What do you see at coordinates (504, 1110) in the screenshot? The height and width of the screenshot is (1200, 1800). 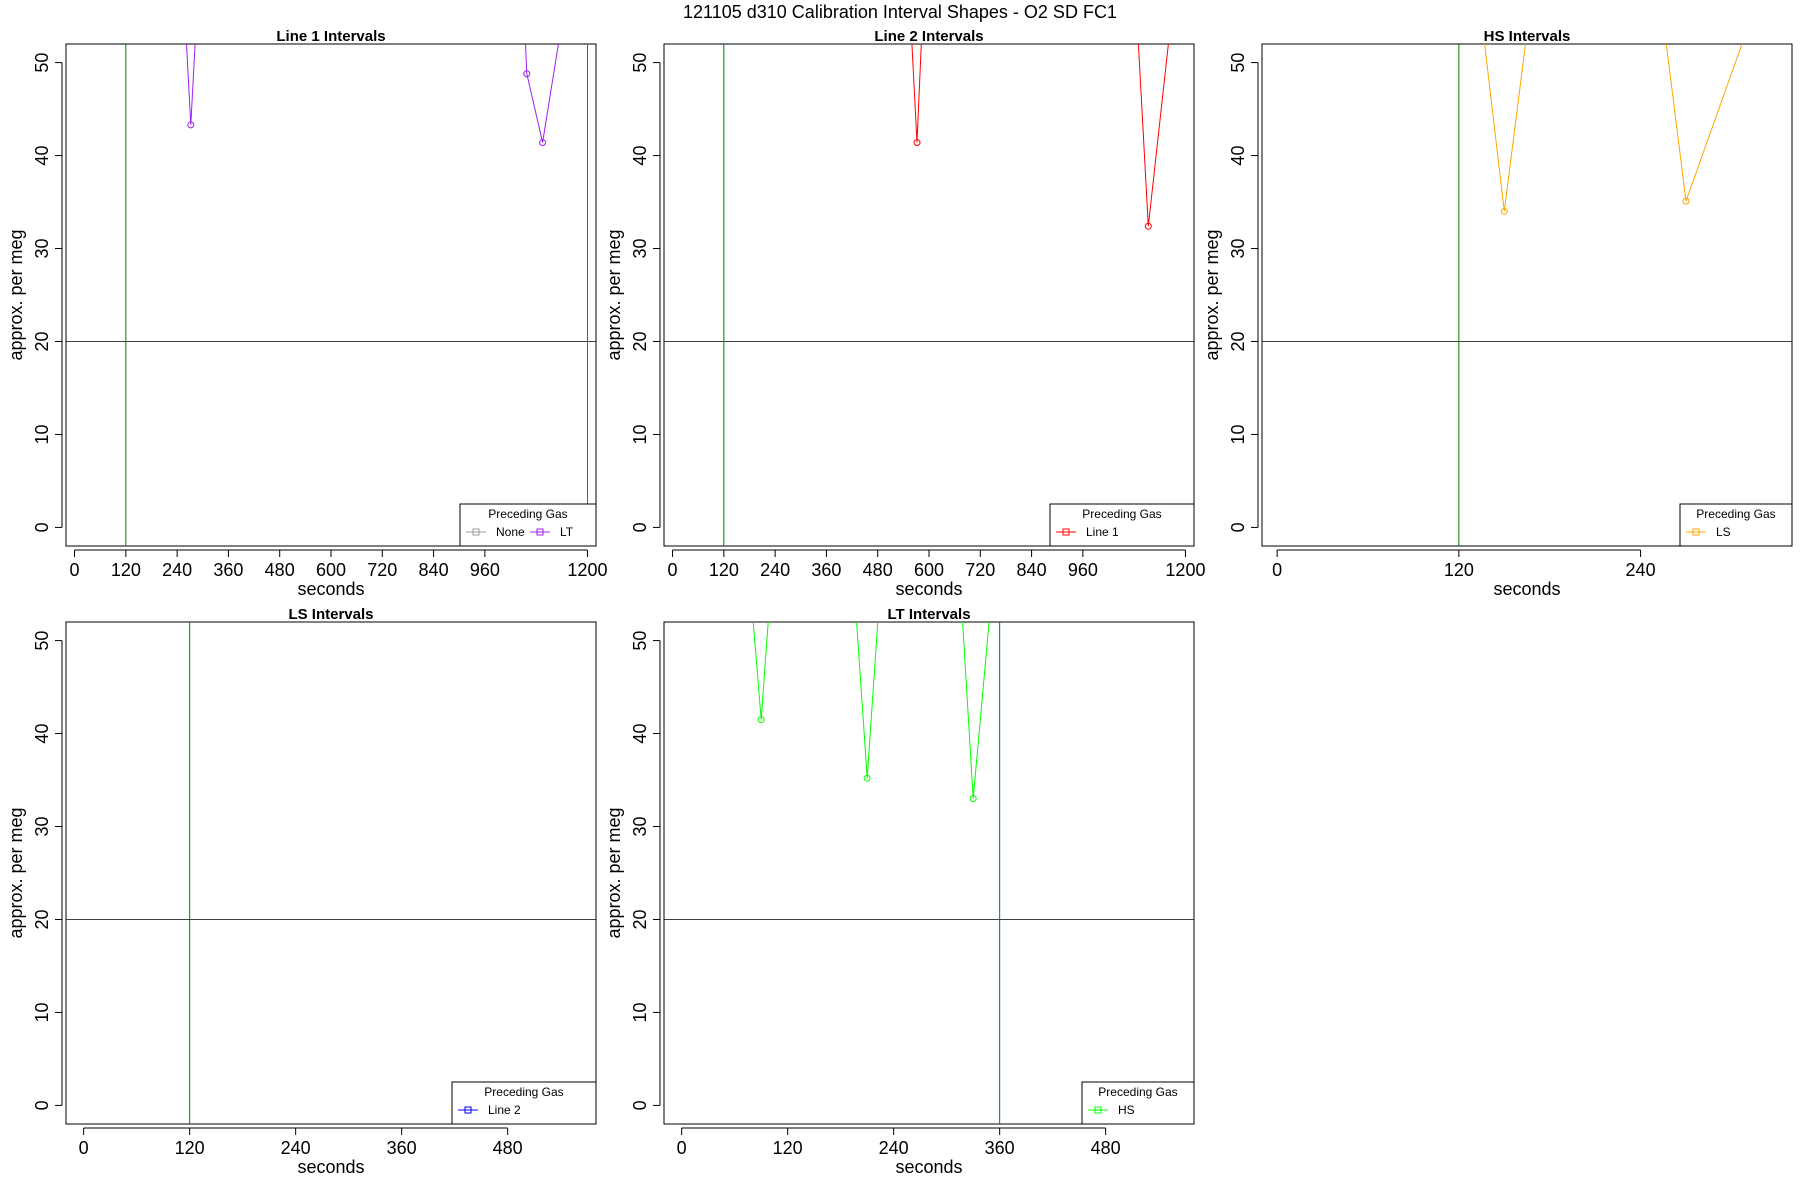 I see `legend-entry-label: Line 2` at bounding box center [504, 1110].